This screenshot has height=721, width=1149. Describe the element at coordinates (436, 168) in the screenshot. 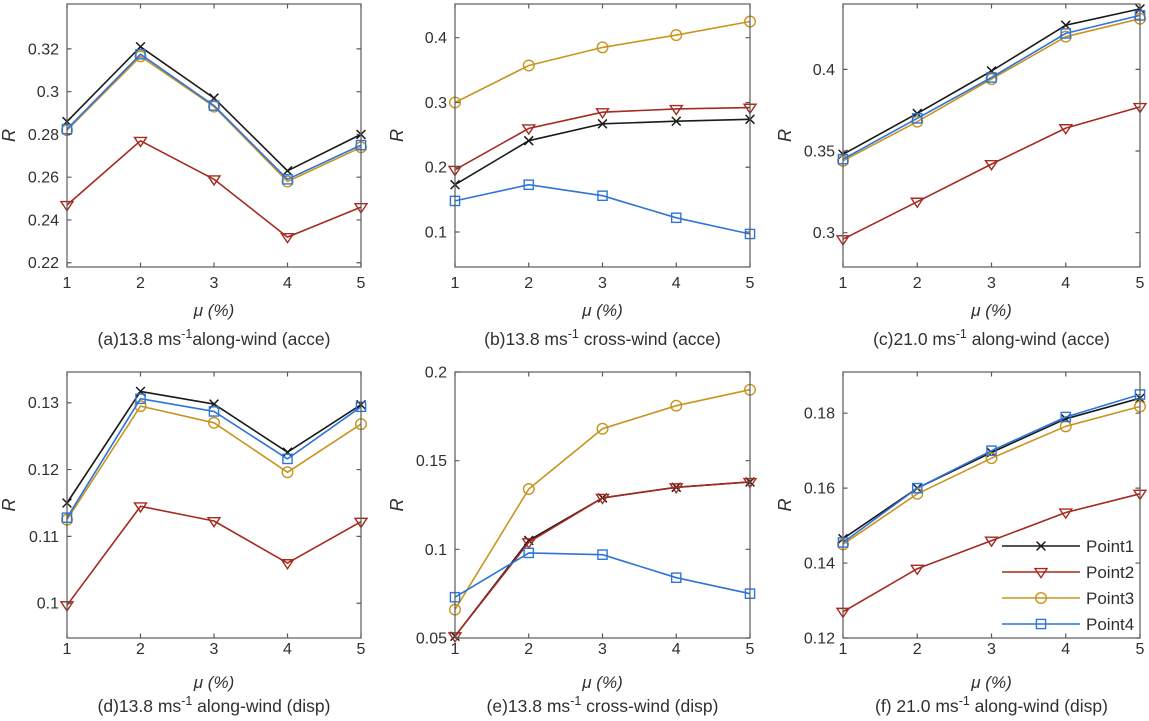

I see `y-tick-label: 0.2` at that location.